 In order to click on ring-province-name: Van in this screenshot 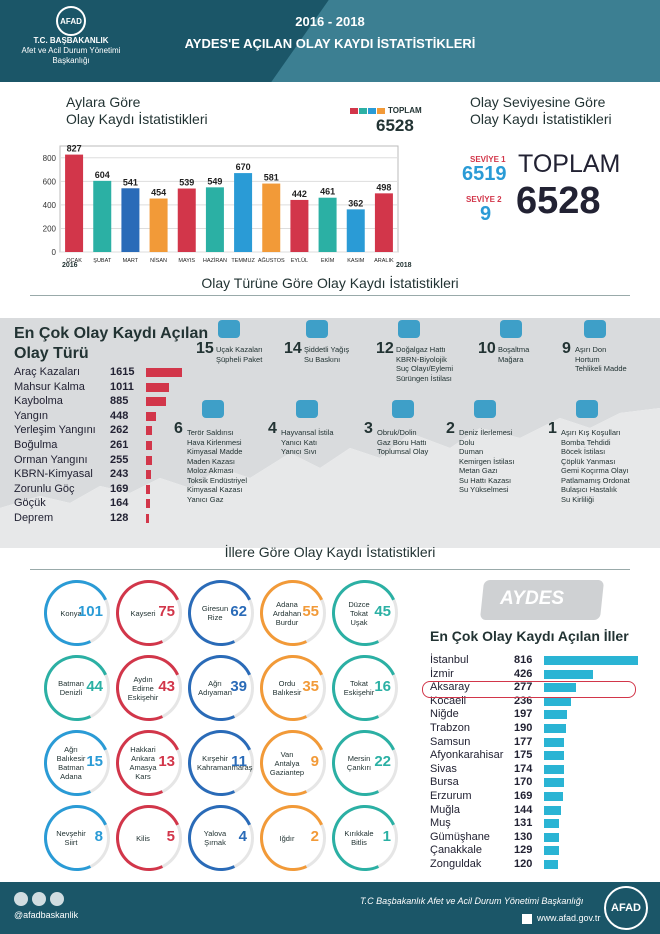, I will do `click(287, 754)`.